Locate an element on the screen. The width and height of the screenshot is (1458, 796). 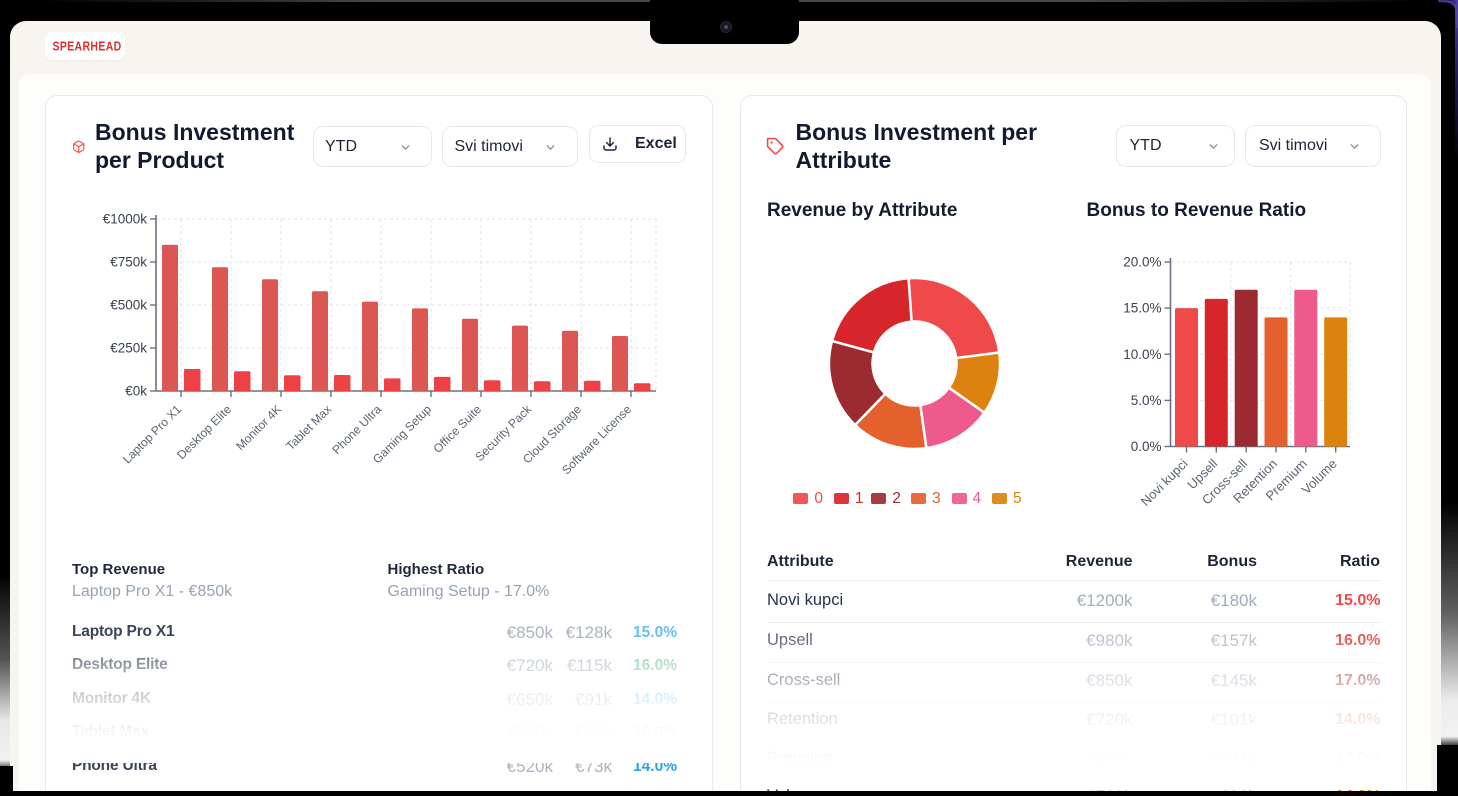
svg-text: Gaming Setup is located at coordinates (402, 434).